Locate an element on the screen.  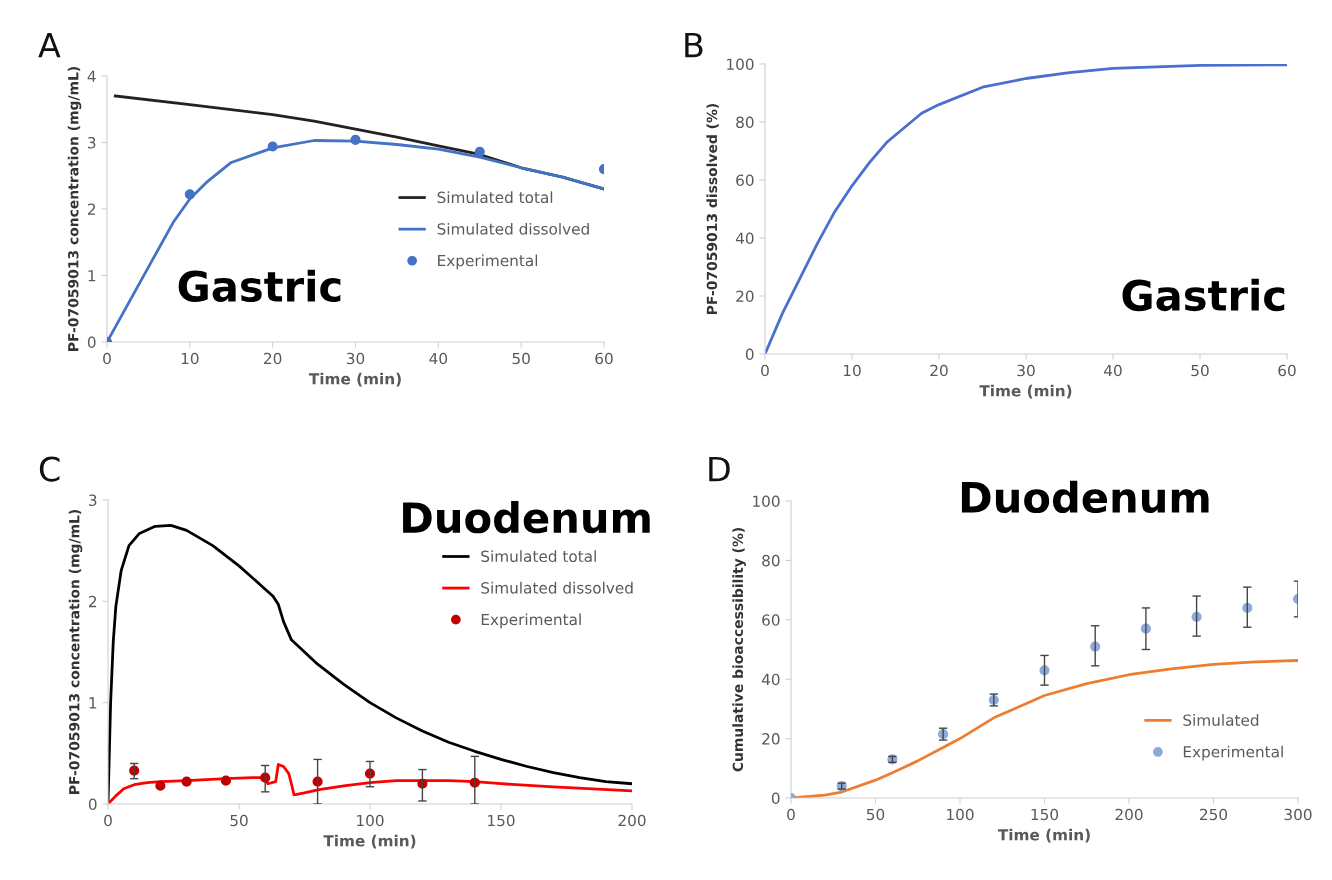
text: A is located at coordinates (49, 45).